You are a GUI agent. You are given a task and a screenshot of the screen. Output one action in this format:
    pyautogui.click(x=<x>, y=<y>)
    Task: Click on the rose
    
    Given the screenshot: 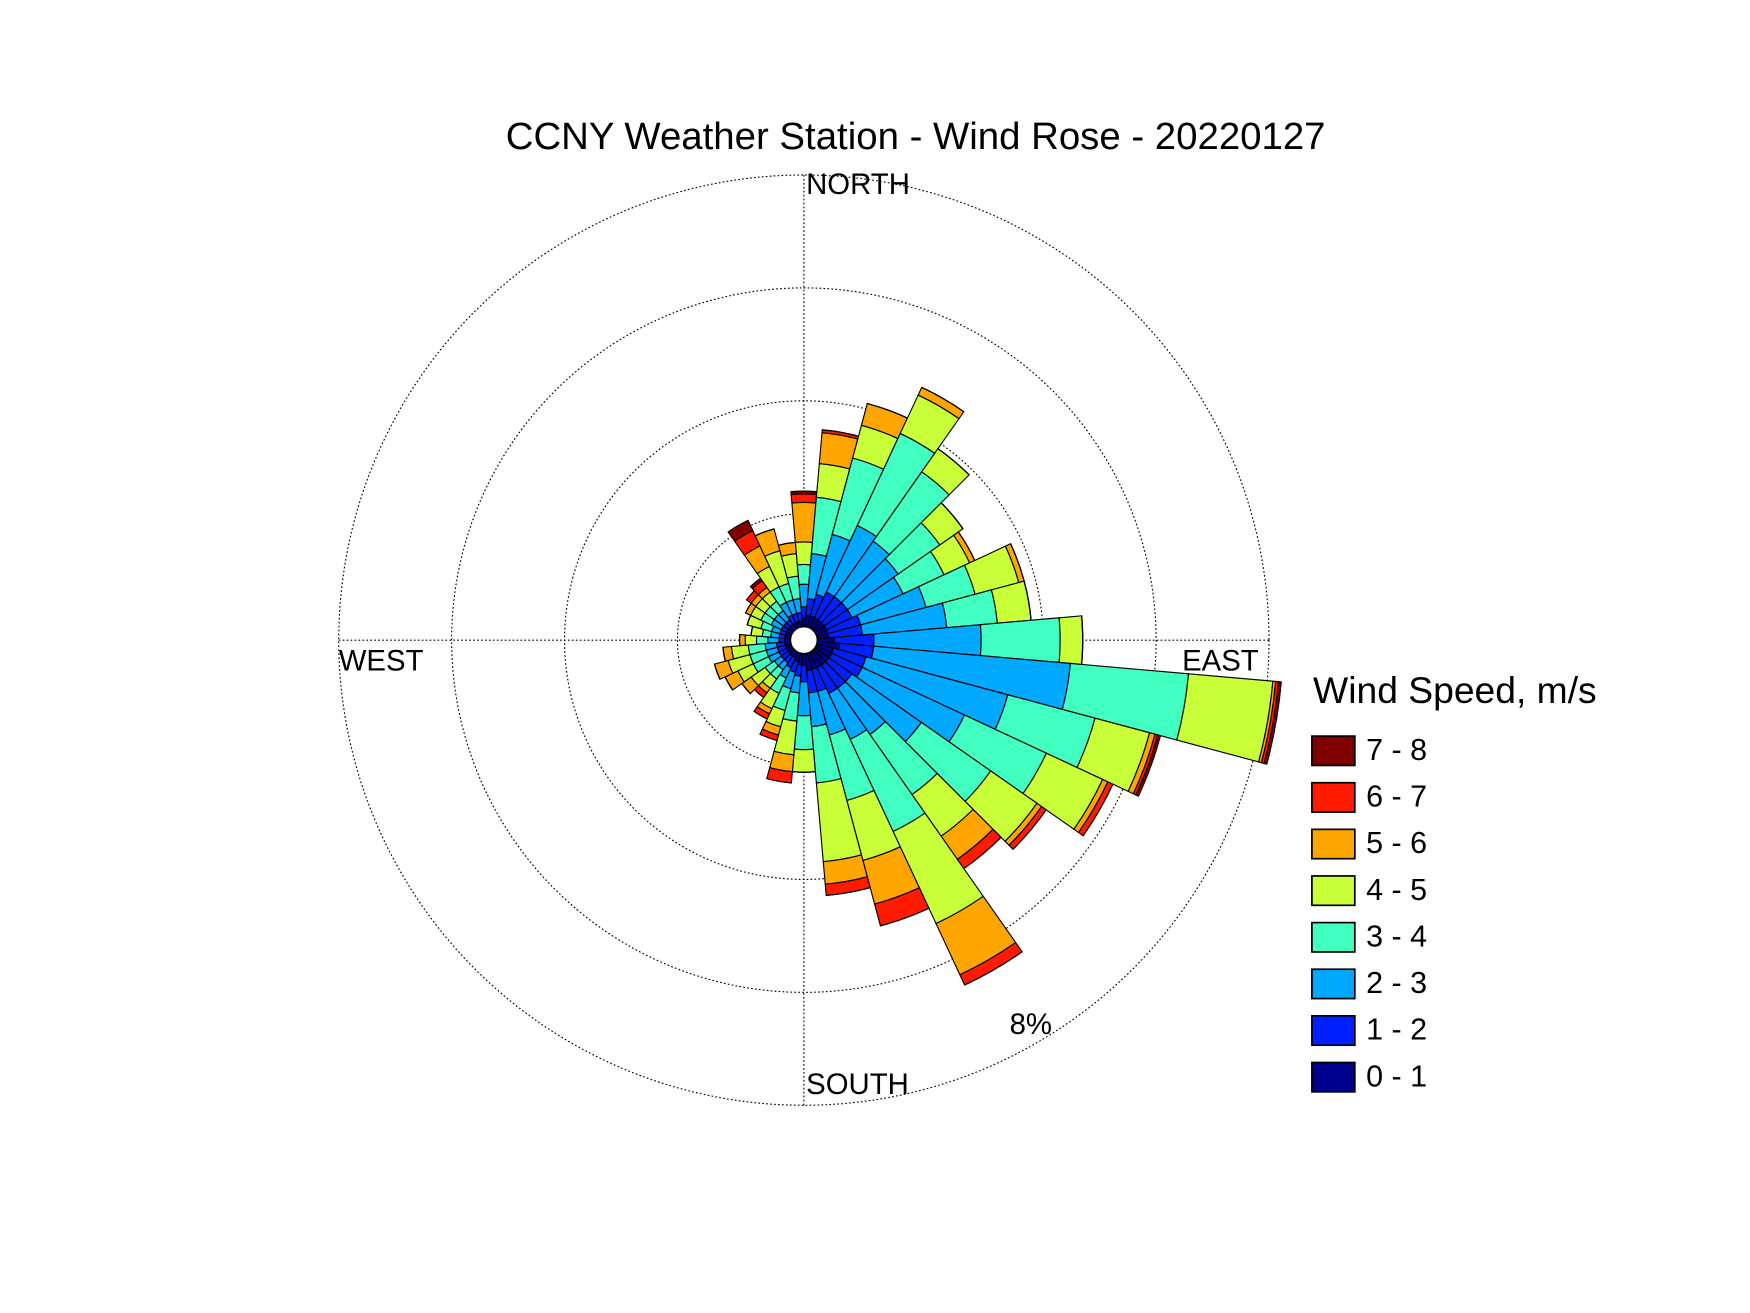 What is the action you would take?
    pyautogui.click(x=997, y=686)
    